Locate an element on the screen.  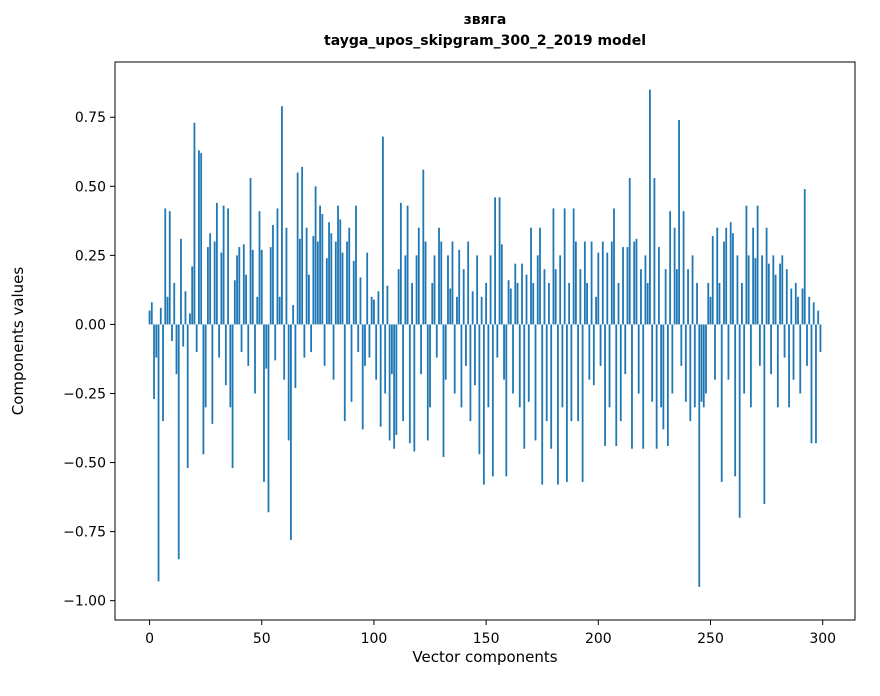
x-tick-label: 200 is located at coordinates (598, 639).